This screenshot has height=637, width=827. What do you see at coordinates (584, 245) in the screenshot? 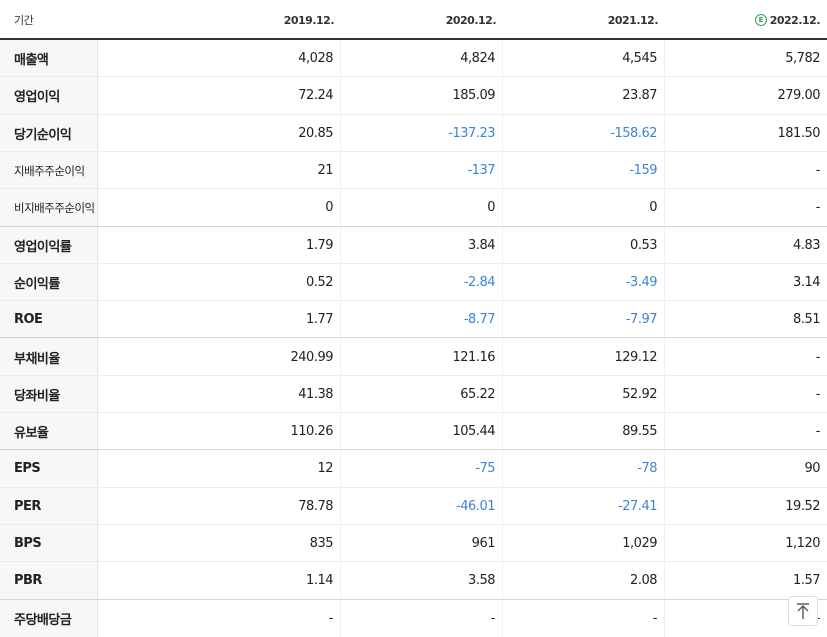
I see `value-cell: 0.53` at bounding box center [584, 245].